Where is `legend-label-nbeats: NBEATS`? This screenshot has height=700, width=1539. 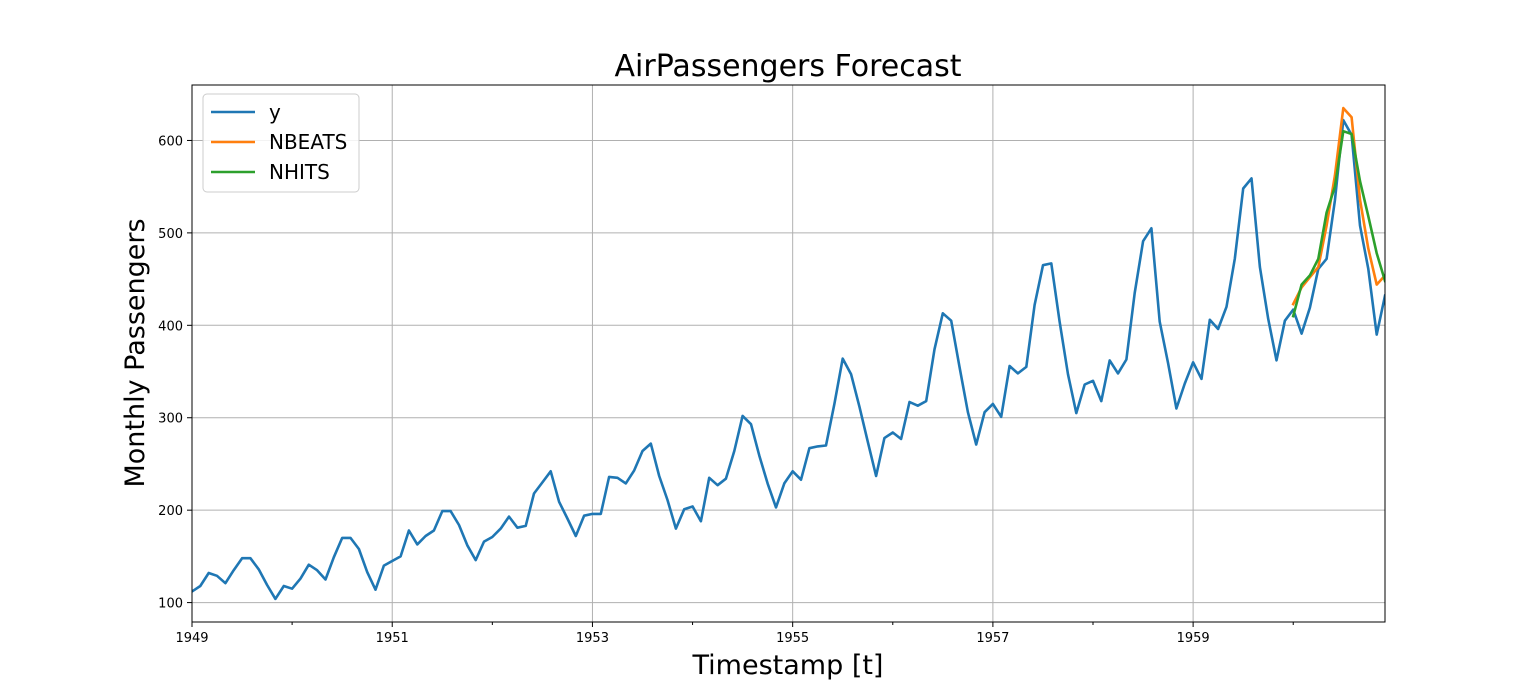 legend-label-nbeats: NBEATS is located at coordinates (308, 142).